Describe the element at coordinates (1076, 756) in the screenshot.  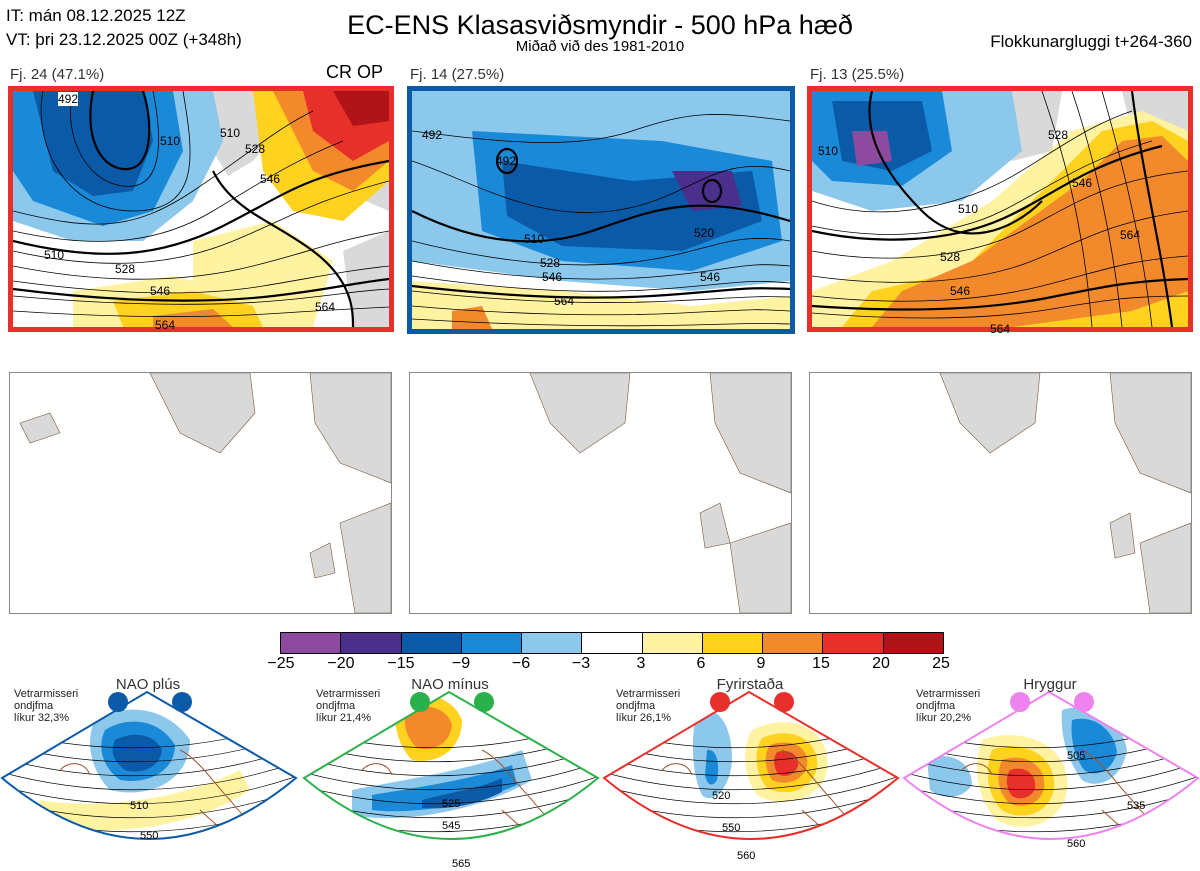
I see `regime-contour-label: 505` at that location.